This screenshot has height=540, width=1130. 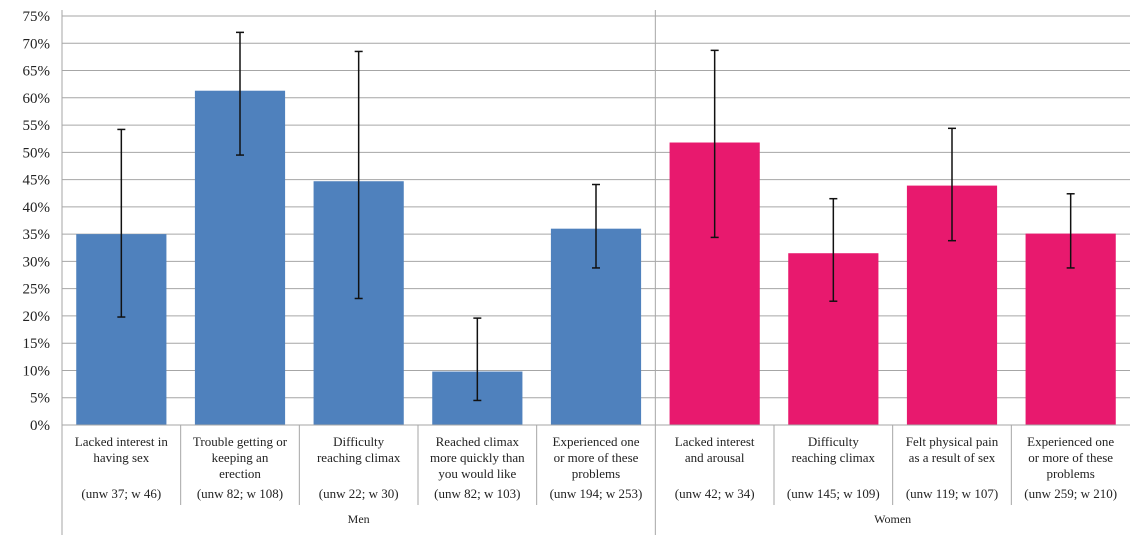 I want to click on y-tick-label: 40%, so click(x=37, y=208).